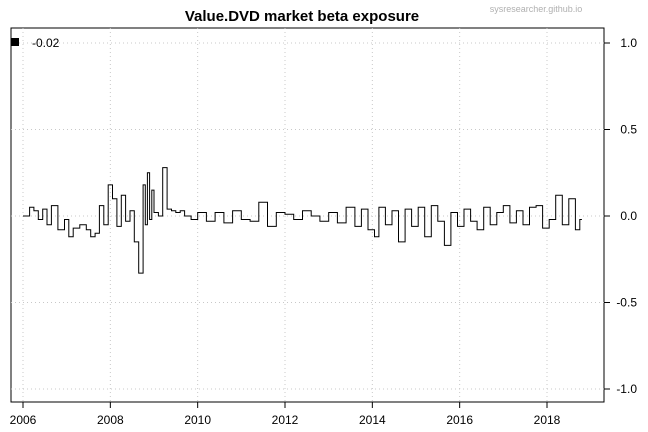 This screenshot has height=432, width=648. What do you see at coordinates (628, 130) in the screenshot?
I see `y-tick-label: 0.5` at bounding box center [628, 130].